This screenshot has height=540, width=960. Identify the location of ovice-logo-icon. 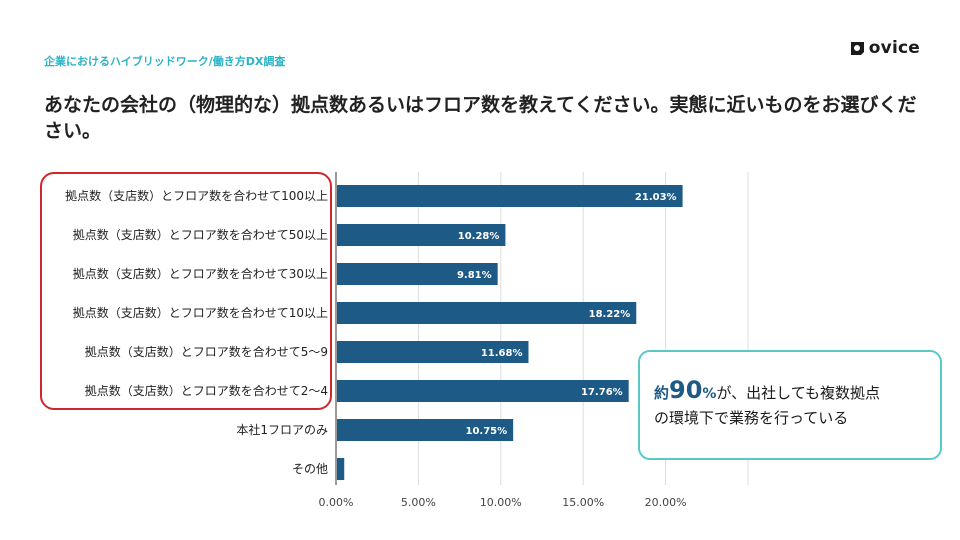
(857, 48).